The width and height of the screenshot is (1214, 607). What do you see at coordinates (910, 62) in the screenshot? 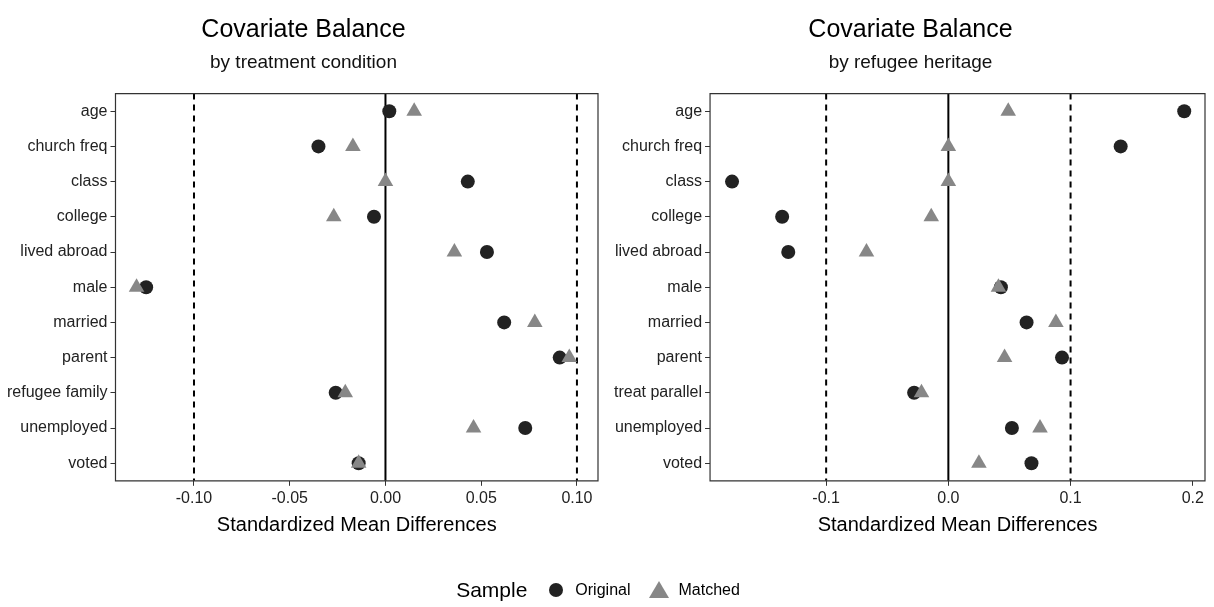
I see `chart-subtitle: by refugee heritage` at bounding box center [910, 62].